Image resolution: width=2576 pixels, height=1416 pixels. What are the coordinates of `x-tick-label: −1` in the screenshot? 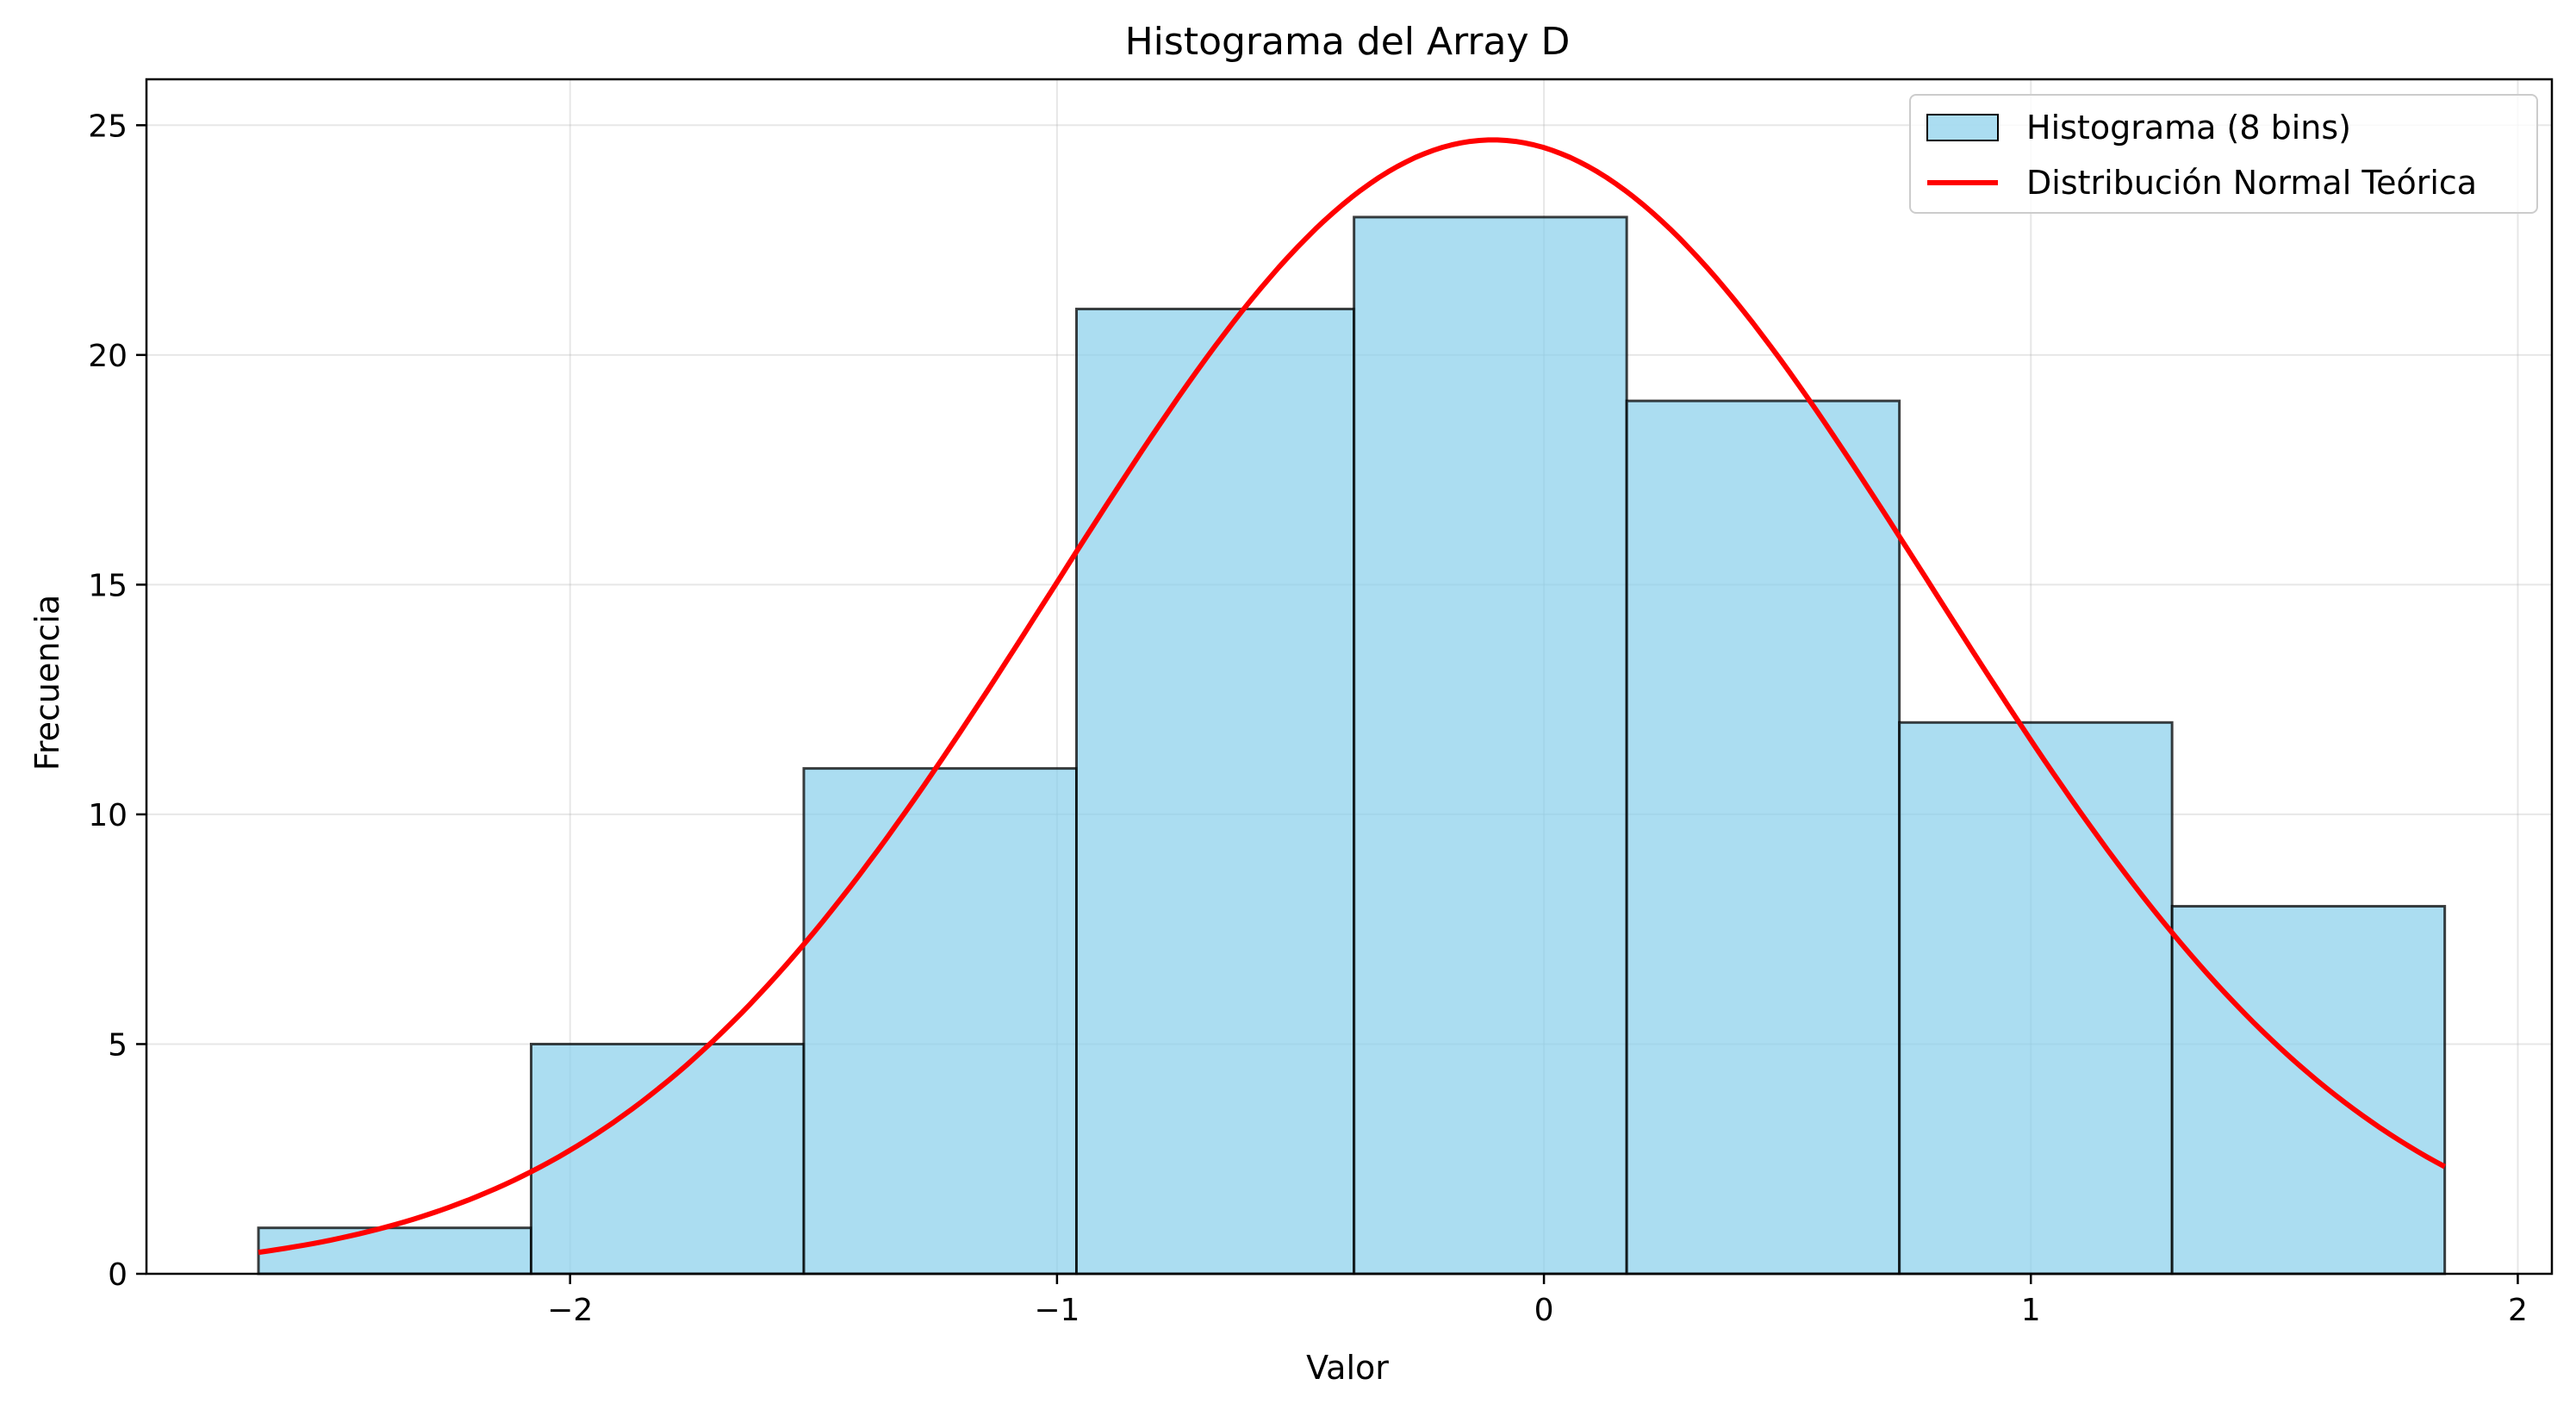 It's located at (1057, 1310).